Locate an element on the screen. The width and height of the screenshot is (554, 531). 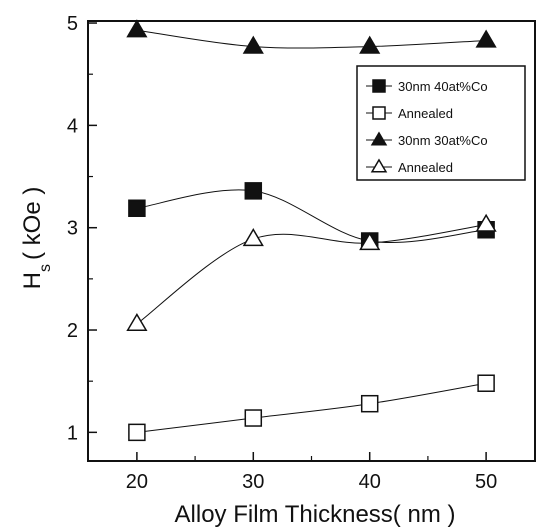
y-tick-label: 3 is located at coordinates (72, 229).